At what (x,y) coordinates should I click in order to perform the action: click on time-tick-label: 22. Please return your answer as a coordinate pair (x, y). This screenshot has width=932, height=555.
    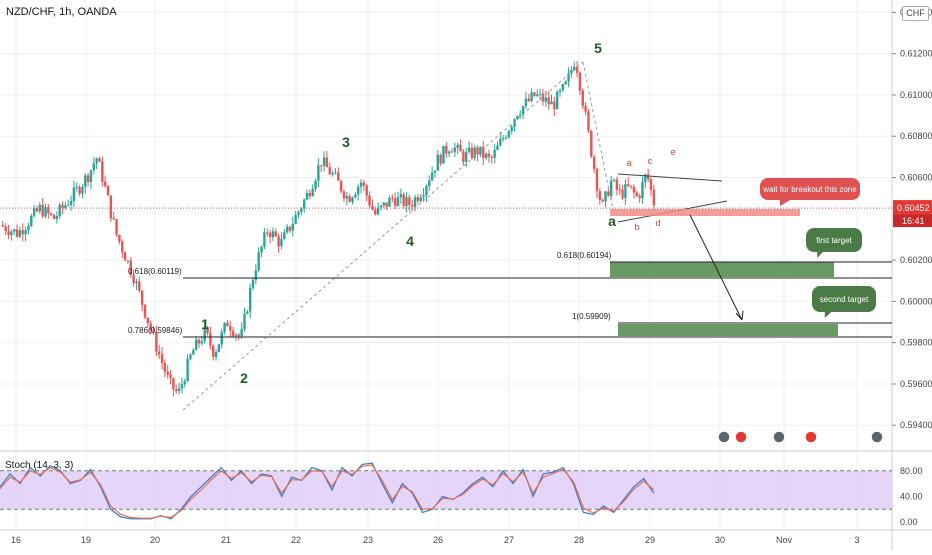
    Looking at the image, I should click on (296, 540).